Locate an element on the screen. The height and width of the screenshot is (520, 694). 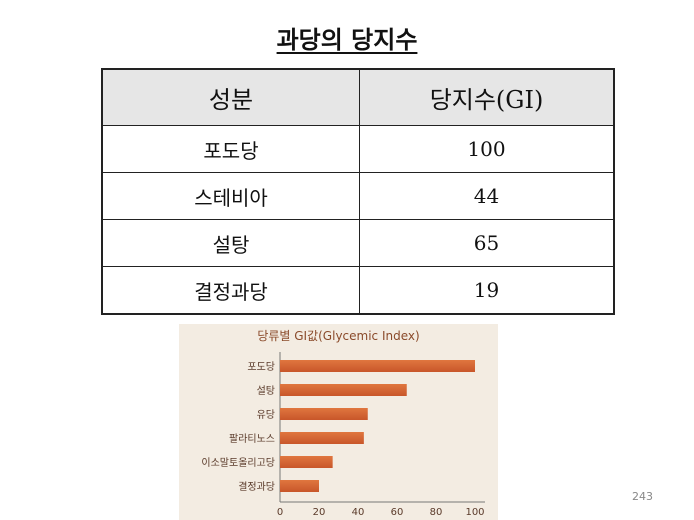
table-row: 설탕 65 is located at coordinates (358, 243).